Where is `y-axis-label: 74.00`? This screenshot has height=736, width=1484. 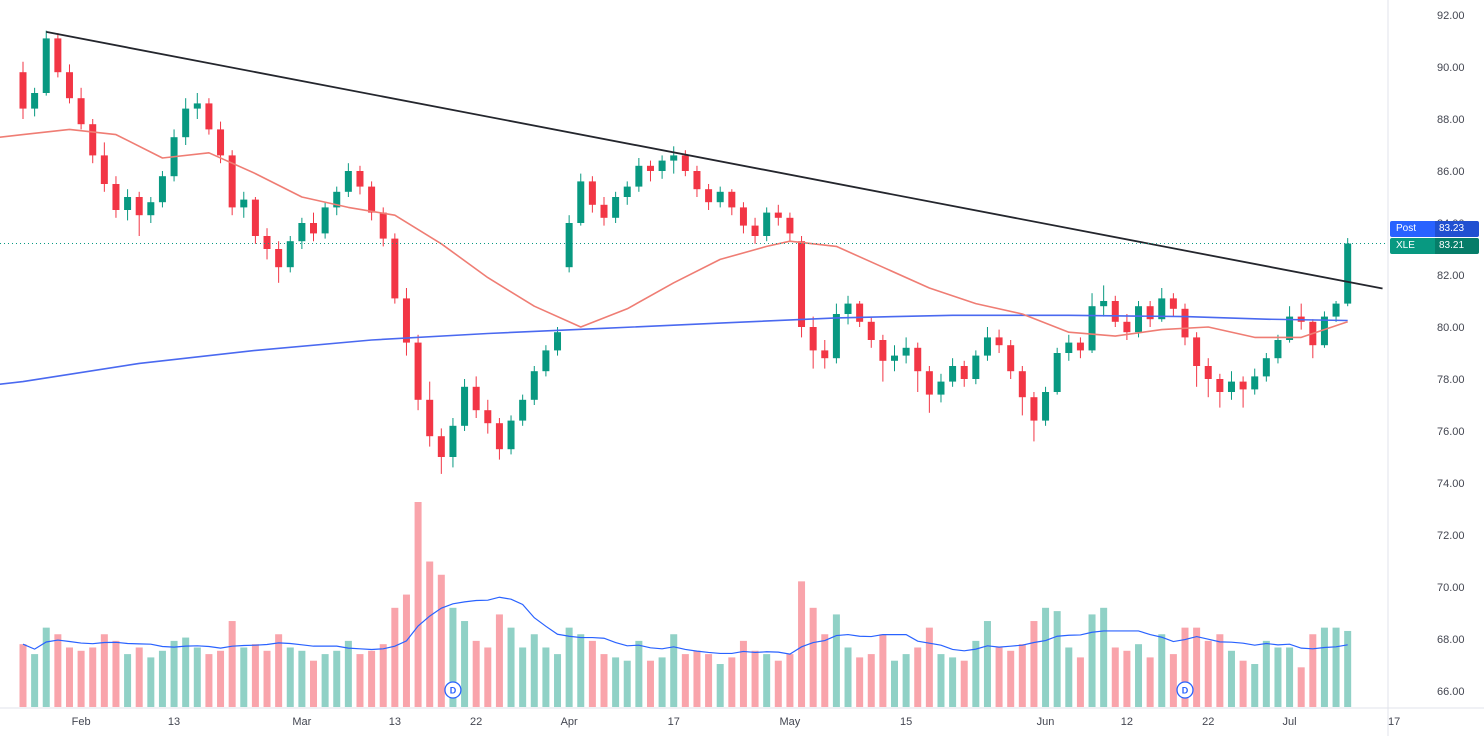 y-axis-label: 74.00 is located at coordinates (1451, 484).